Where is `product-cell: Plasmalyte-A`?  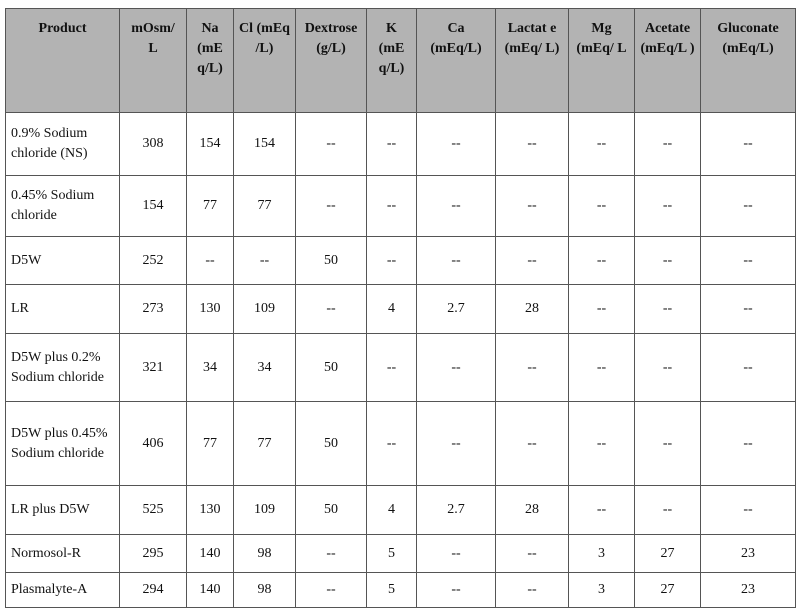
product-cell: Plasmalyte-A is located at coordinates (62, 590).